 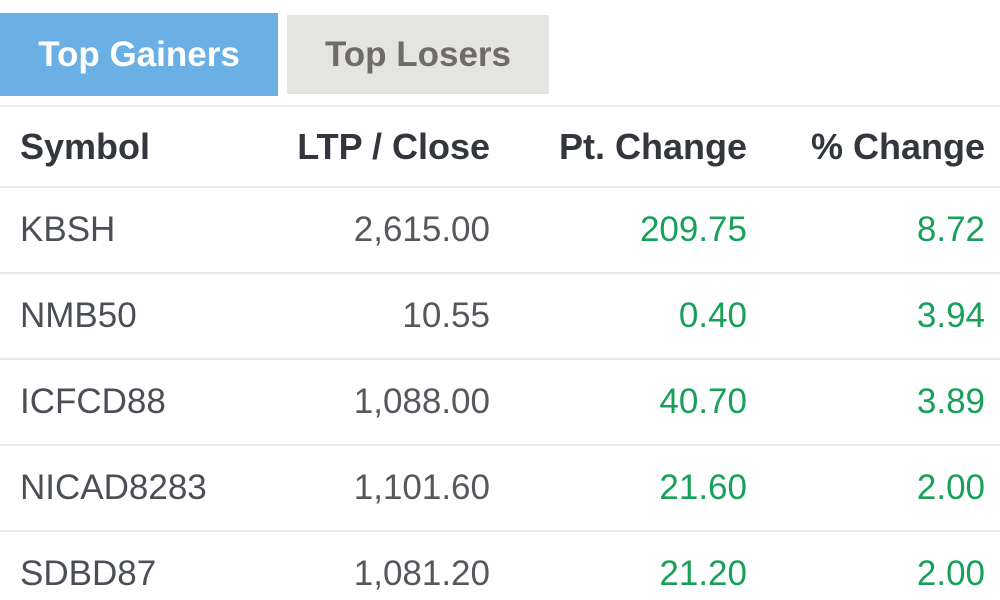 I want to click on col-header-pt-change: Pt. Change, so click(x=618, y=146).